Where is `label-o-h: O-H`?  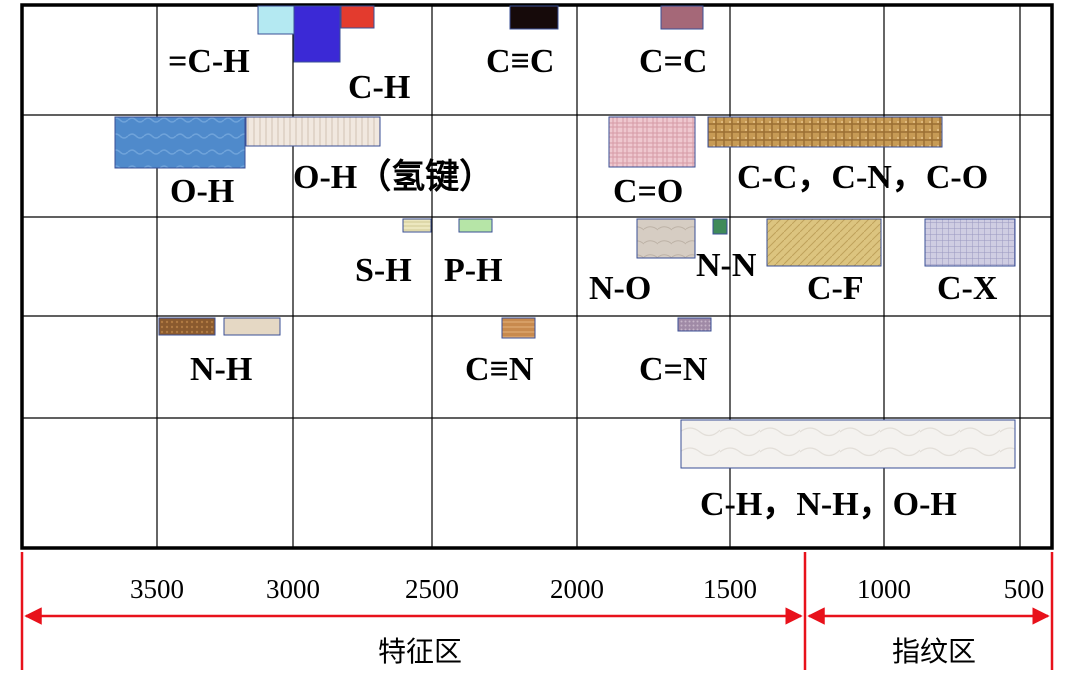
label-o-h: O-H is located at coordinates (202, 191).